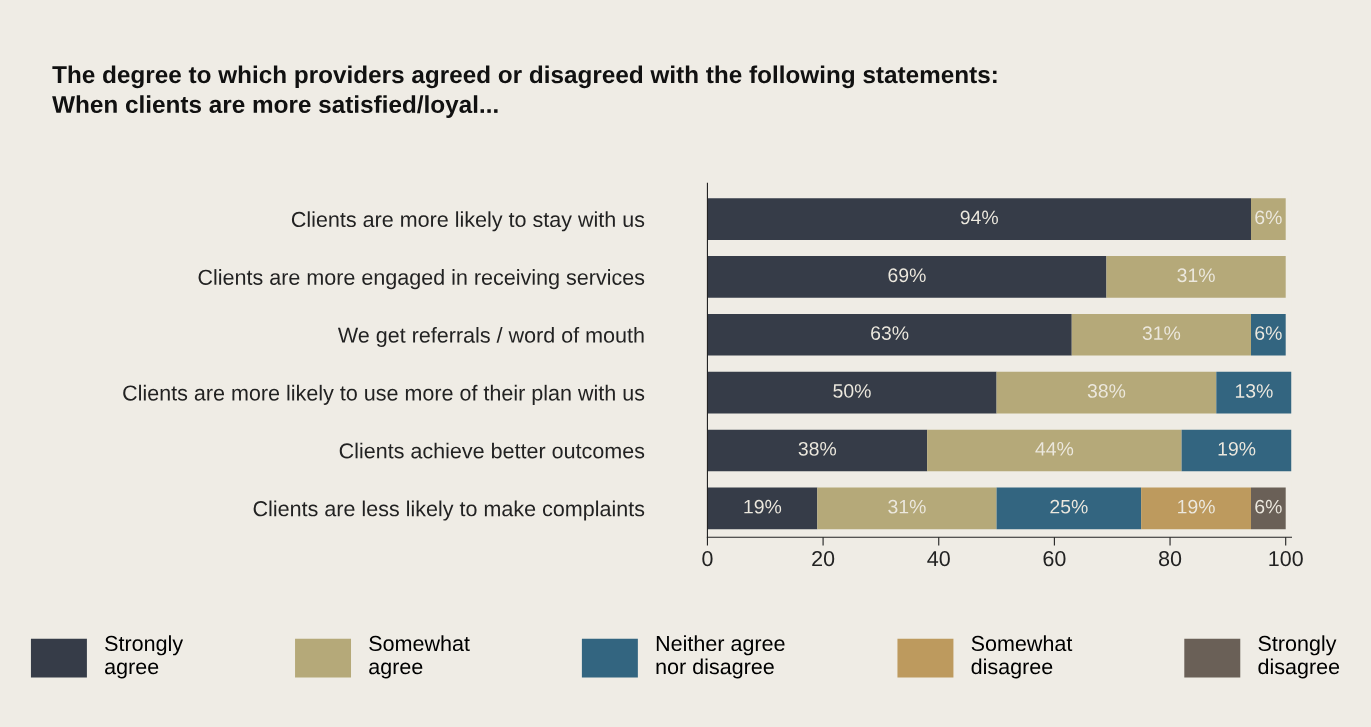  I want to click on y-tick-label: Clients are less likely to make complaints, so click(449, 510).